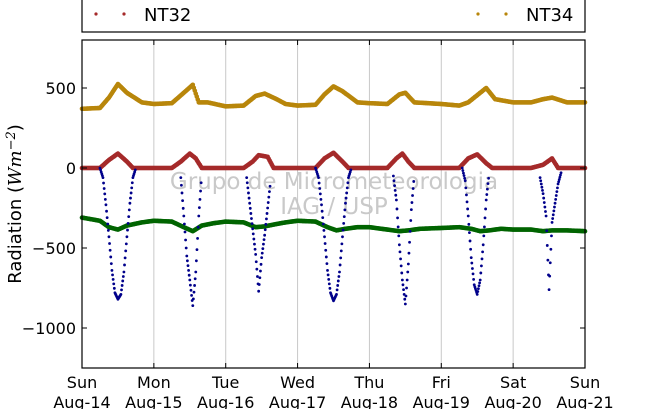 The width and height of the screenshot is (650, 409). What do you see at coordinates (441, 401) in the screenshot?
I see `x-tick-label-date: Aug-19` at bounding box center [441, 401].